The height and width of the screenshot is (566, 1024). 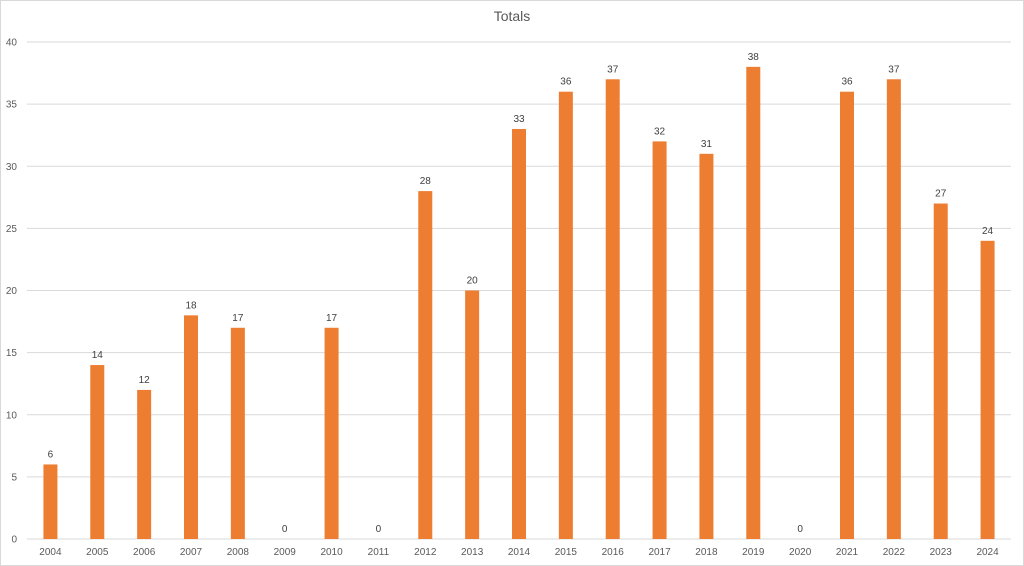 I want to click on x-tick-label-2020: 2020, so click(x=800, y=552).